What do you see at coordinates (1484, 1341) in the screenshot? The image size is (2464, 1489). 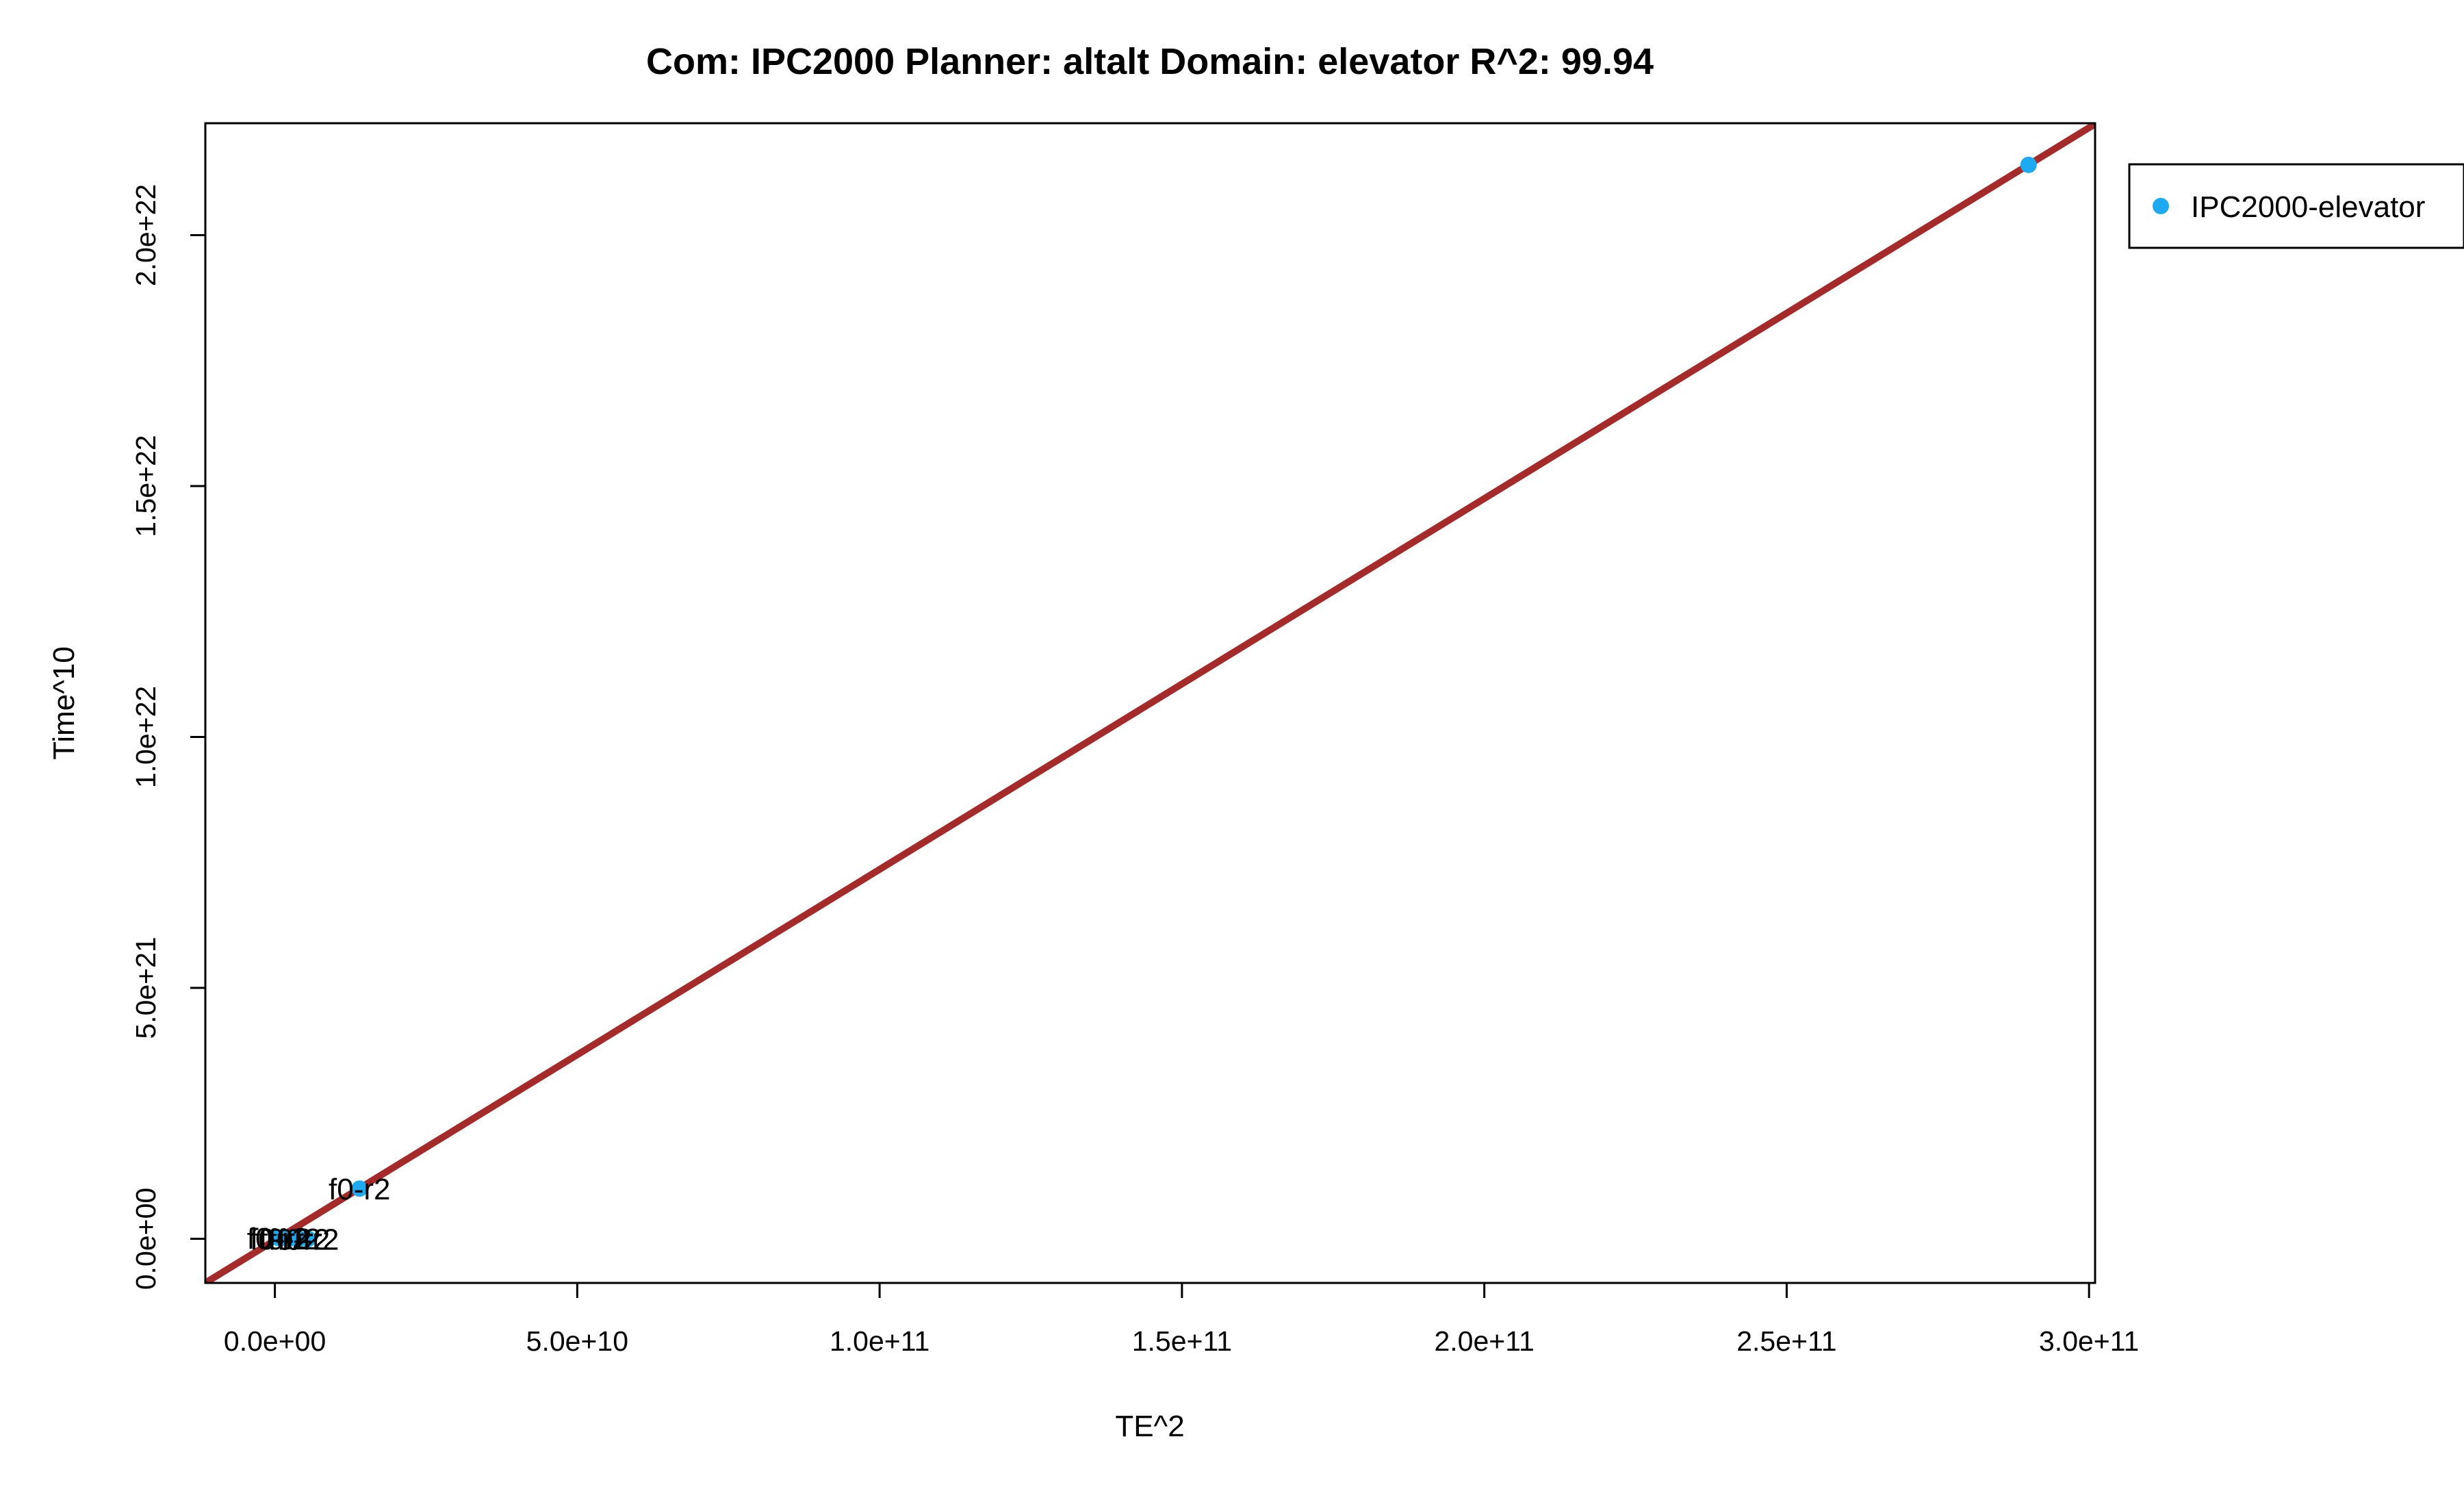 I see `x-tick-label: 2.0e+11` at bounding box center [1484, 1341].